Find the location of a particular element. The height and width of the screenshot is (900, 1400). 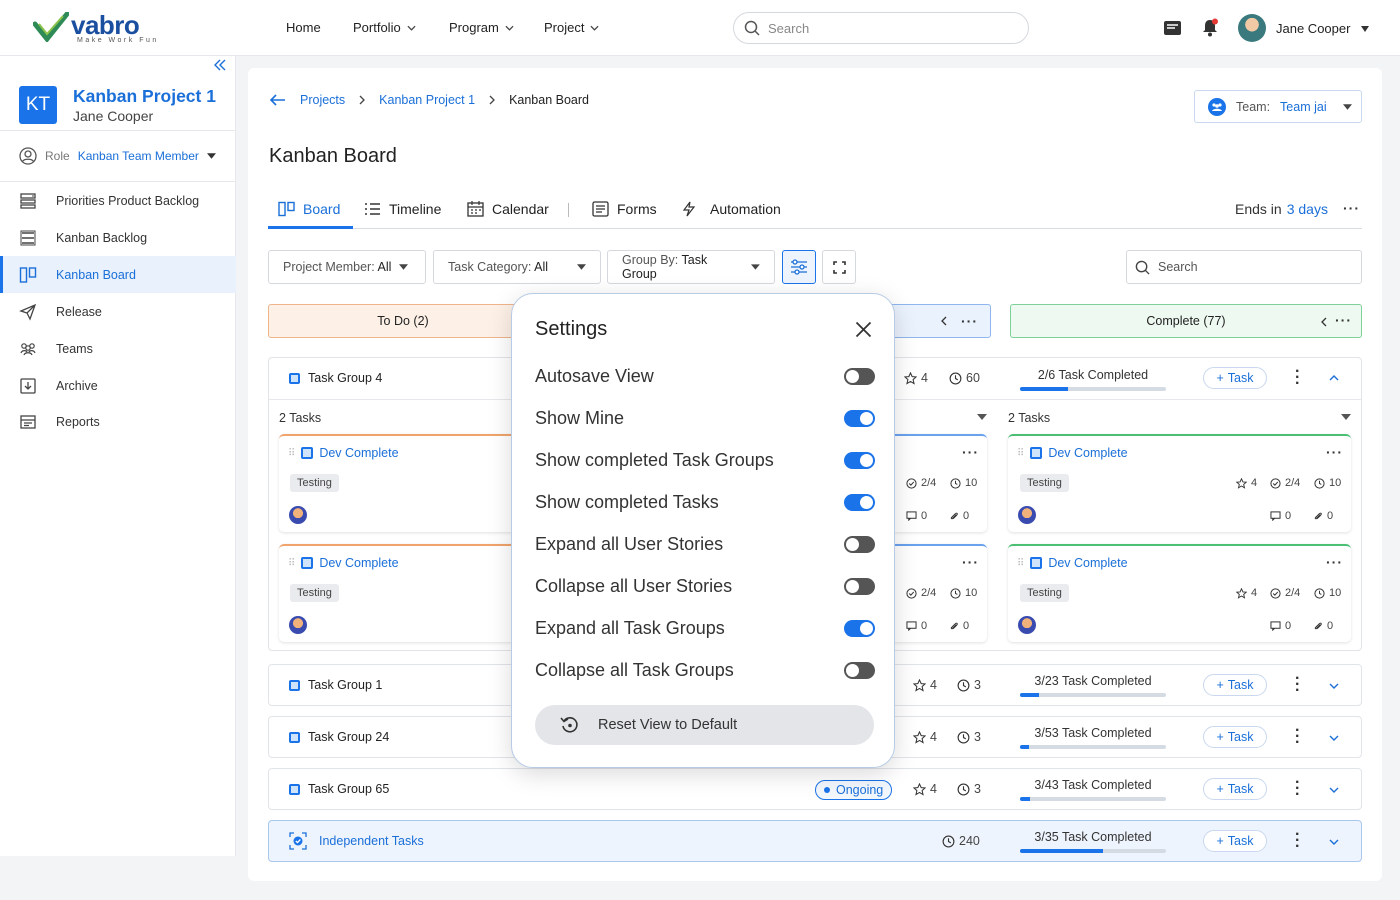

task-group-4-header: Task Group 4 is located at coordinates (335, 378).